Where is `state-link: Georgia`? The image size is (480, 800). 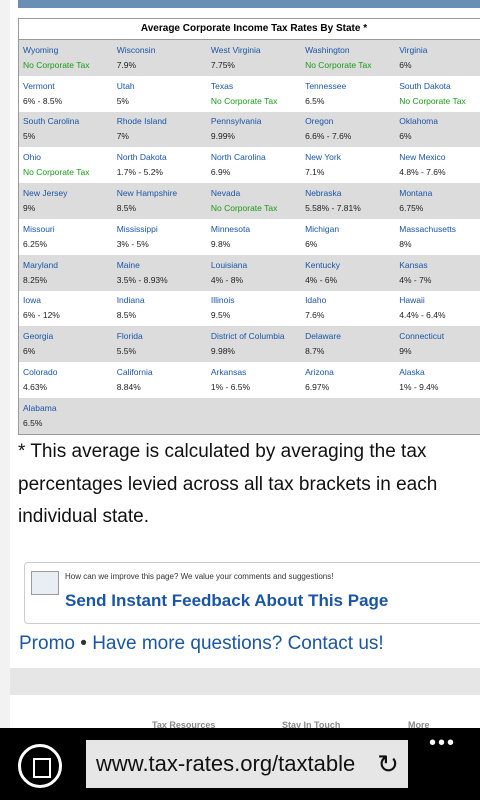
state-link: Georgia is located at coordinates (38, 336).